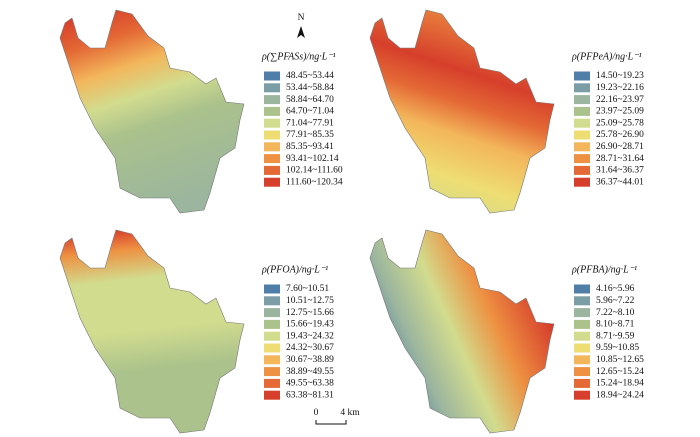  I want to click on legend-label: 49.55~63.38, so click(310, 384).